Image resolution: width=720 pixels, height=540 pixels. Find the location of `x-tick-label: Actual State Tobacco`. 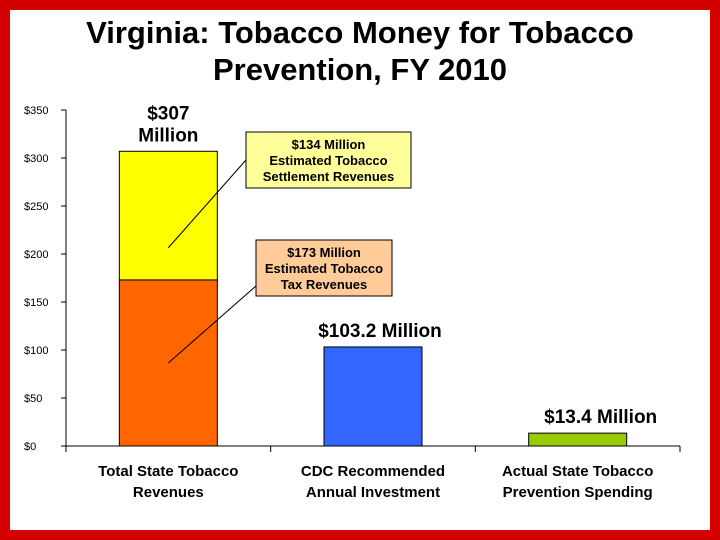

x-tick-label: Actual State Tobacco is located at coordinates (577, 471).